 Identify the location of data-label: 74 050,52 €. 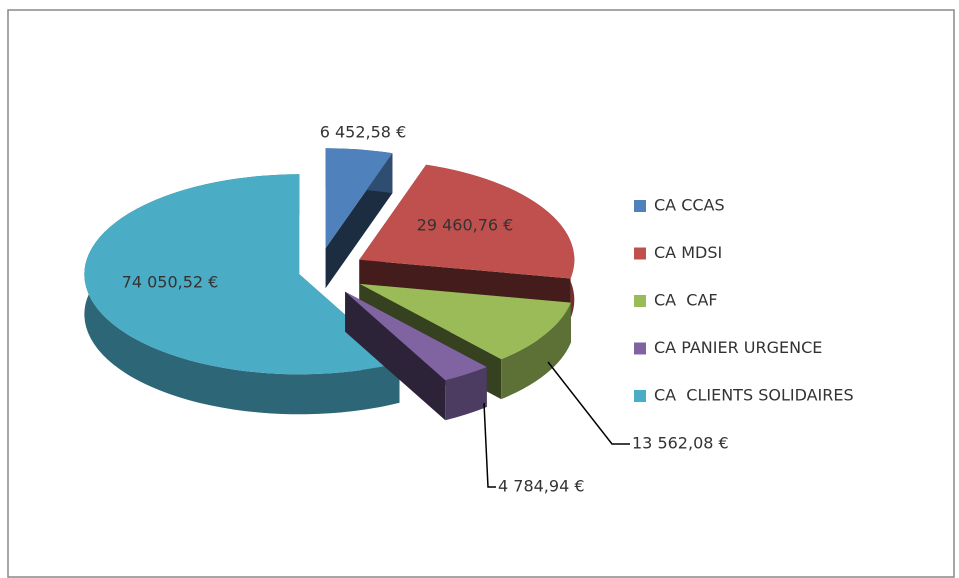
(170, 282).